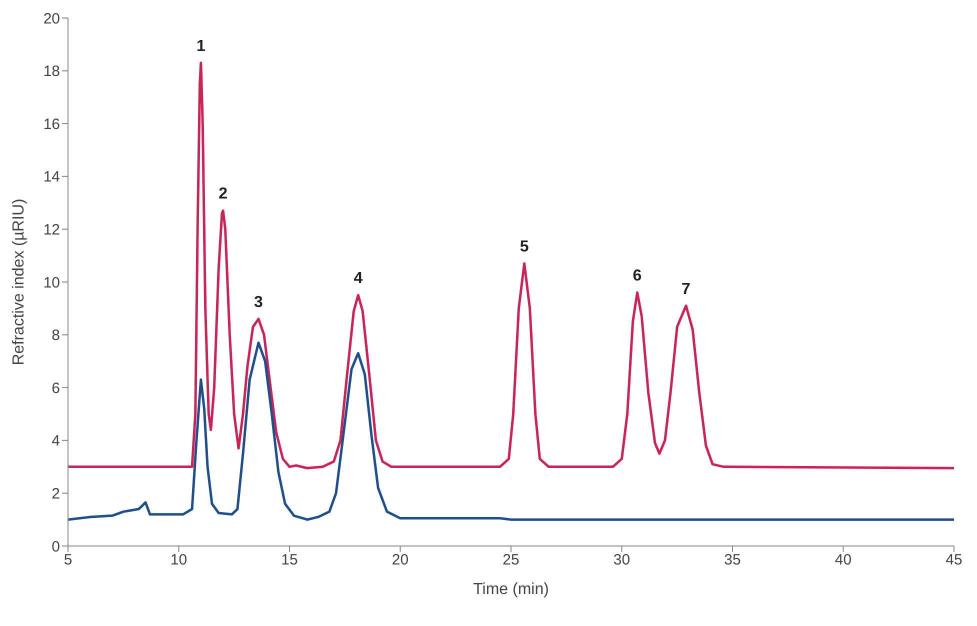  What do you see at coordinates (179, 560) in the screenshot?
I see `x-tick-label: 10` at bounding box center [179, 560].